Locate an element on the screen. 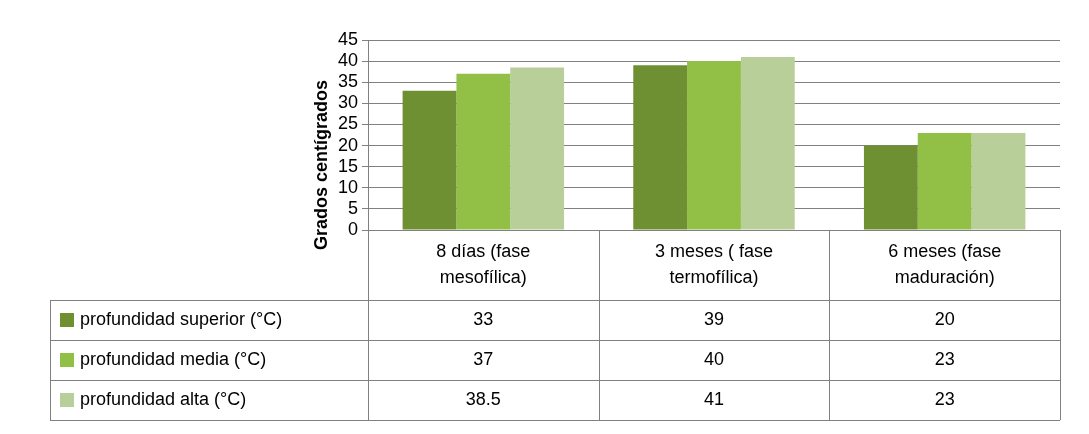 The image size is (1089, 434). y-tick-label: 30 is located at coordinates (347, 102).